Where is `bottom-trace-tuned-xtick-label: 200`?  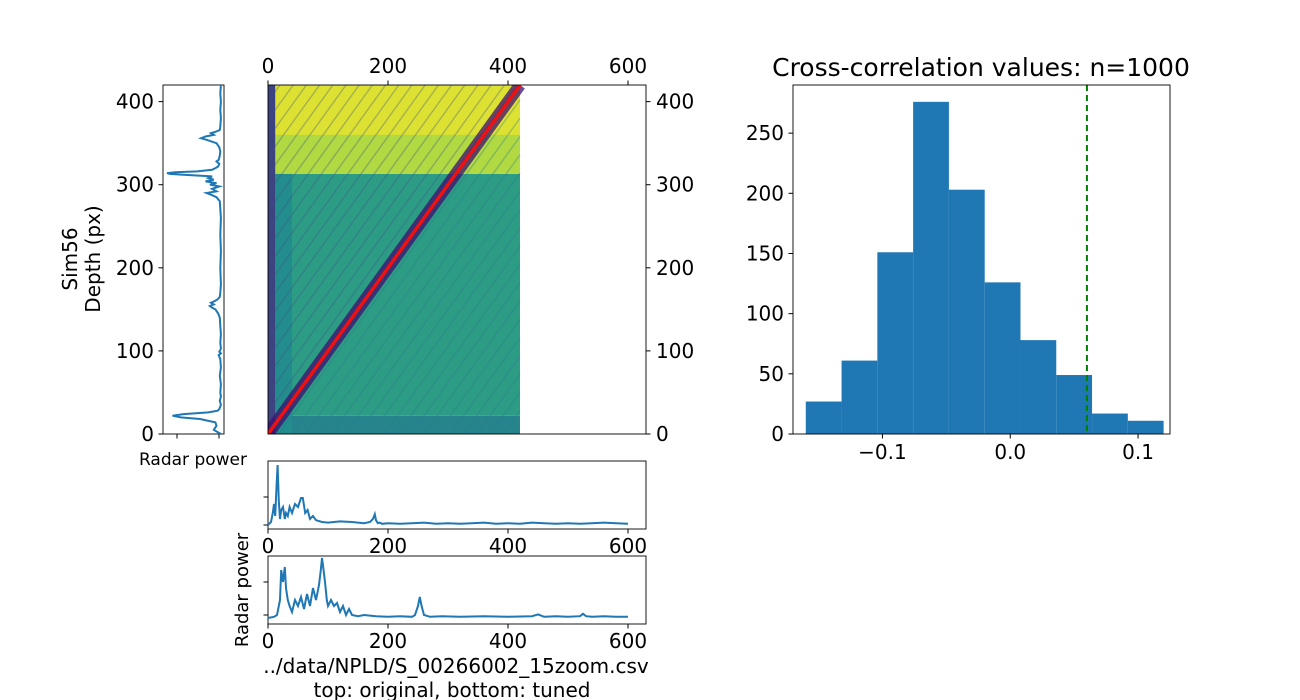
bottom-trace-tuned-xtick-label: 200 is located at coordinates (388, 641).